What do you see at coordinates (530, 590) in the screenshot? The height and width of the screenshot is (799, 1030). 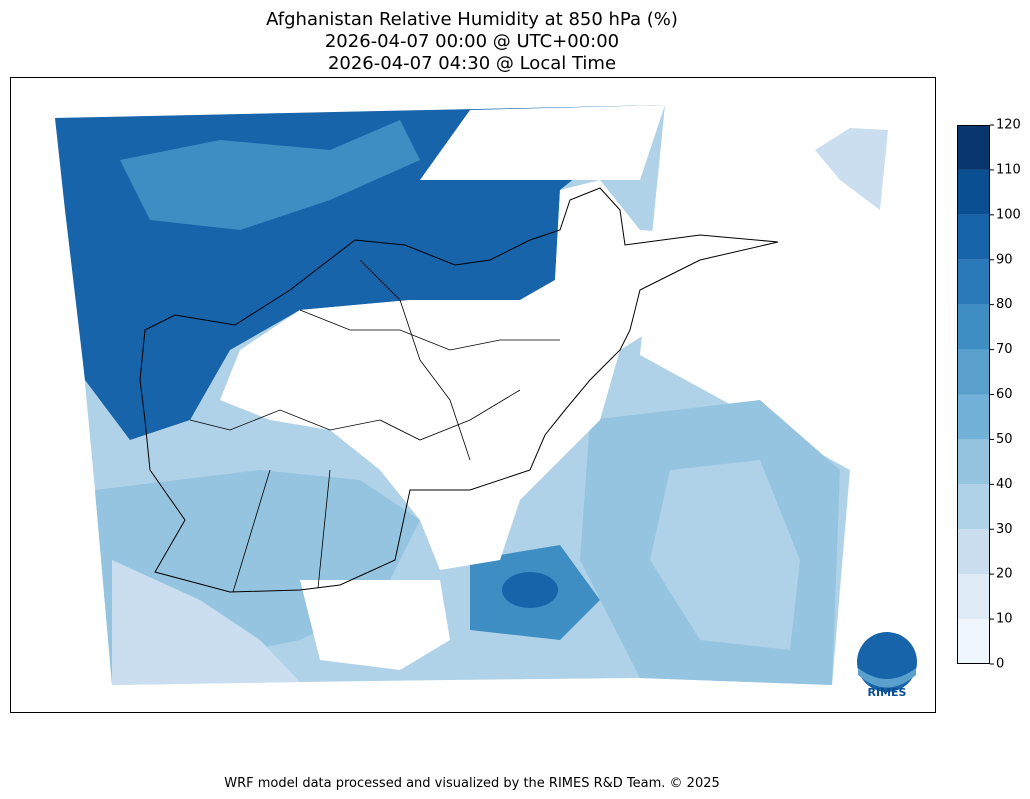 I see `field-core` at bounding box center [530, 590].